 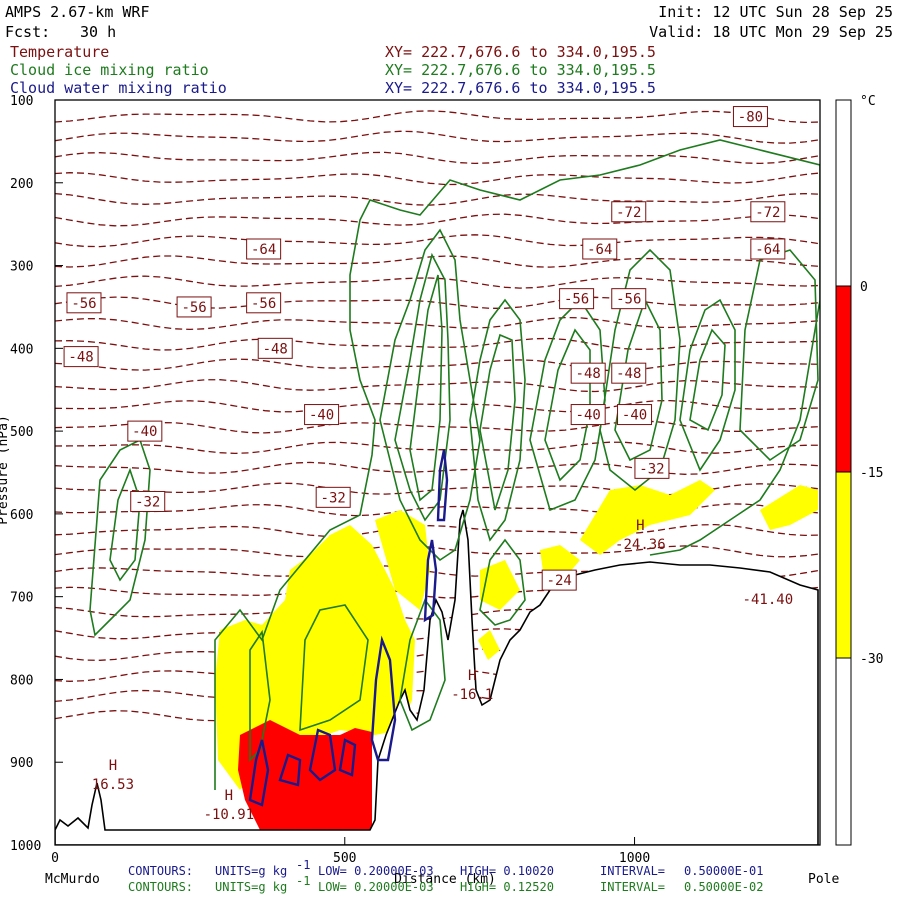 I want to click on y-tick-label: 700, so click(x=21, y=598).